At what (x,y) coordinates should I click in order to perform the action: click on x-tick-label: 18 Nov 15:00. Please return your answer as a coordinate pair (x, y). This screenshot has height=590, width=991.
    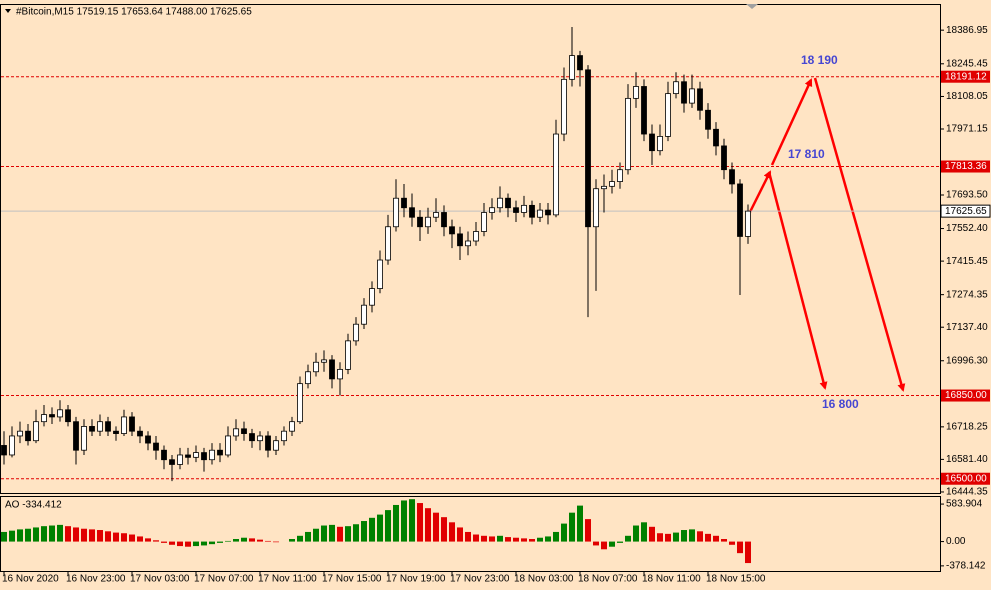
    Looking at the image, I should click on (736, 579).